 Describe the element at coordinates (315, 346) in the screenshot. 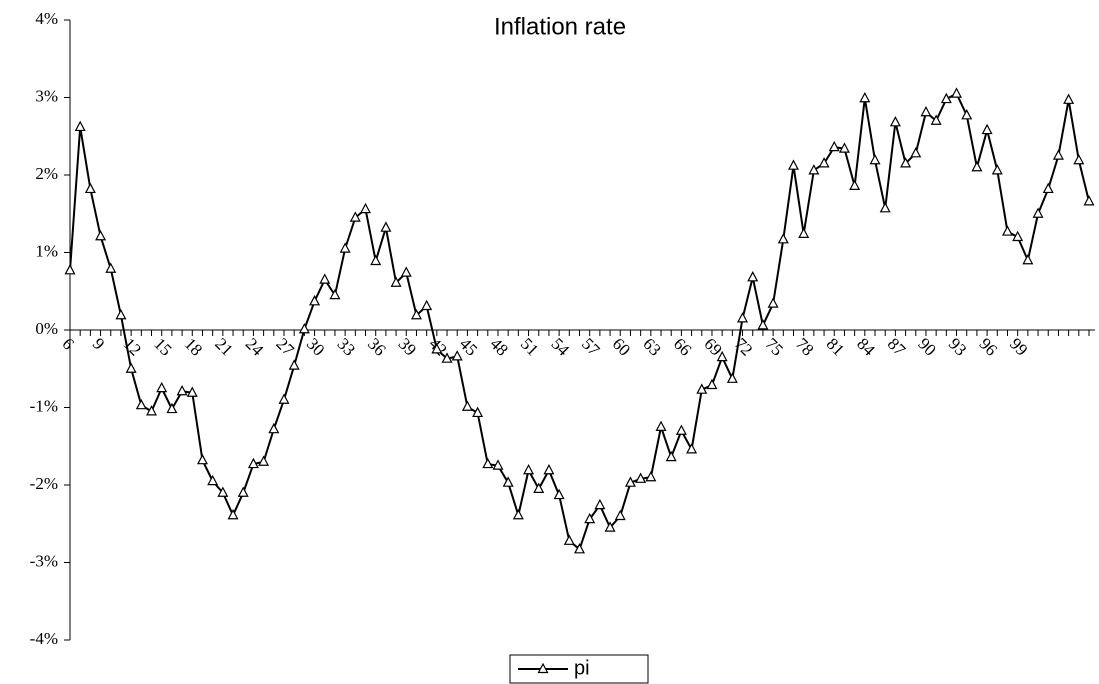

I see `x-tick-label: 30` at that location.